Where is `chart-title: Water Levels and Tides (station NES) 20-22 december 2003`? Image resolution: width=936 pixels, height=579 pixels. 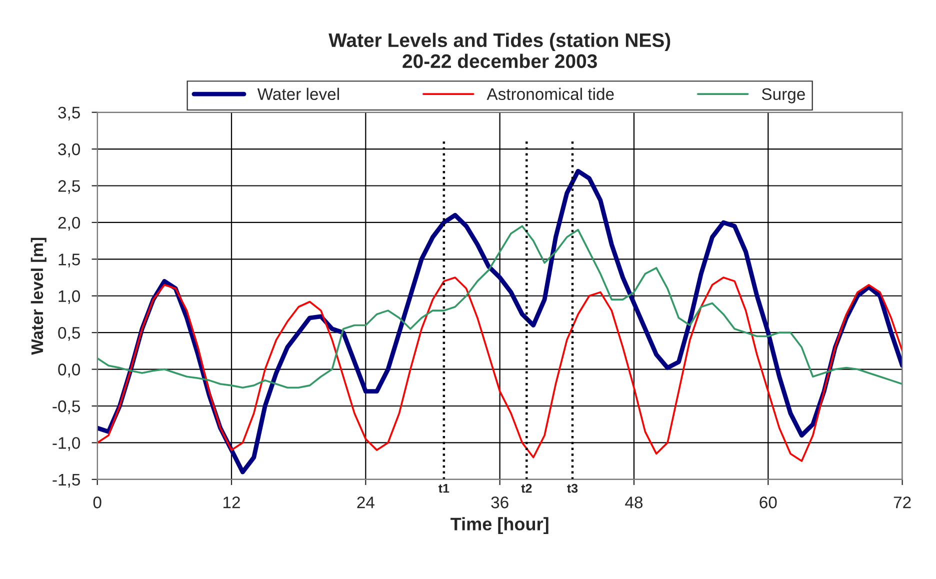 chart-title: Water Levels and Tides (station NES) 20-22 december 2003 is located at coordinates (499, 50).